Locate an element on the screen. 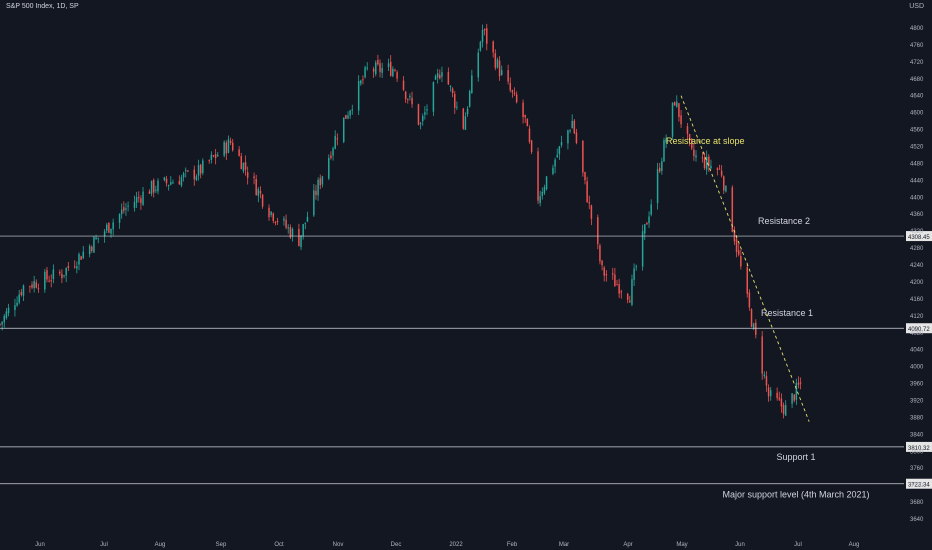 The width and height of the screenshot is (932, 550). y-tick-label: 3800 is located at coordinates (917, 452).